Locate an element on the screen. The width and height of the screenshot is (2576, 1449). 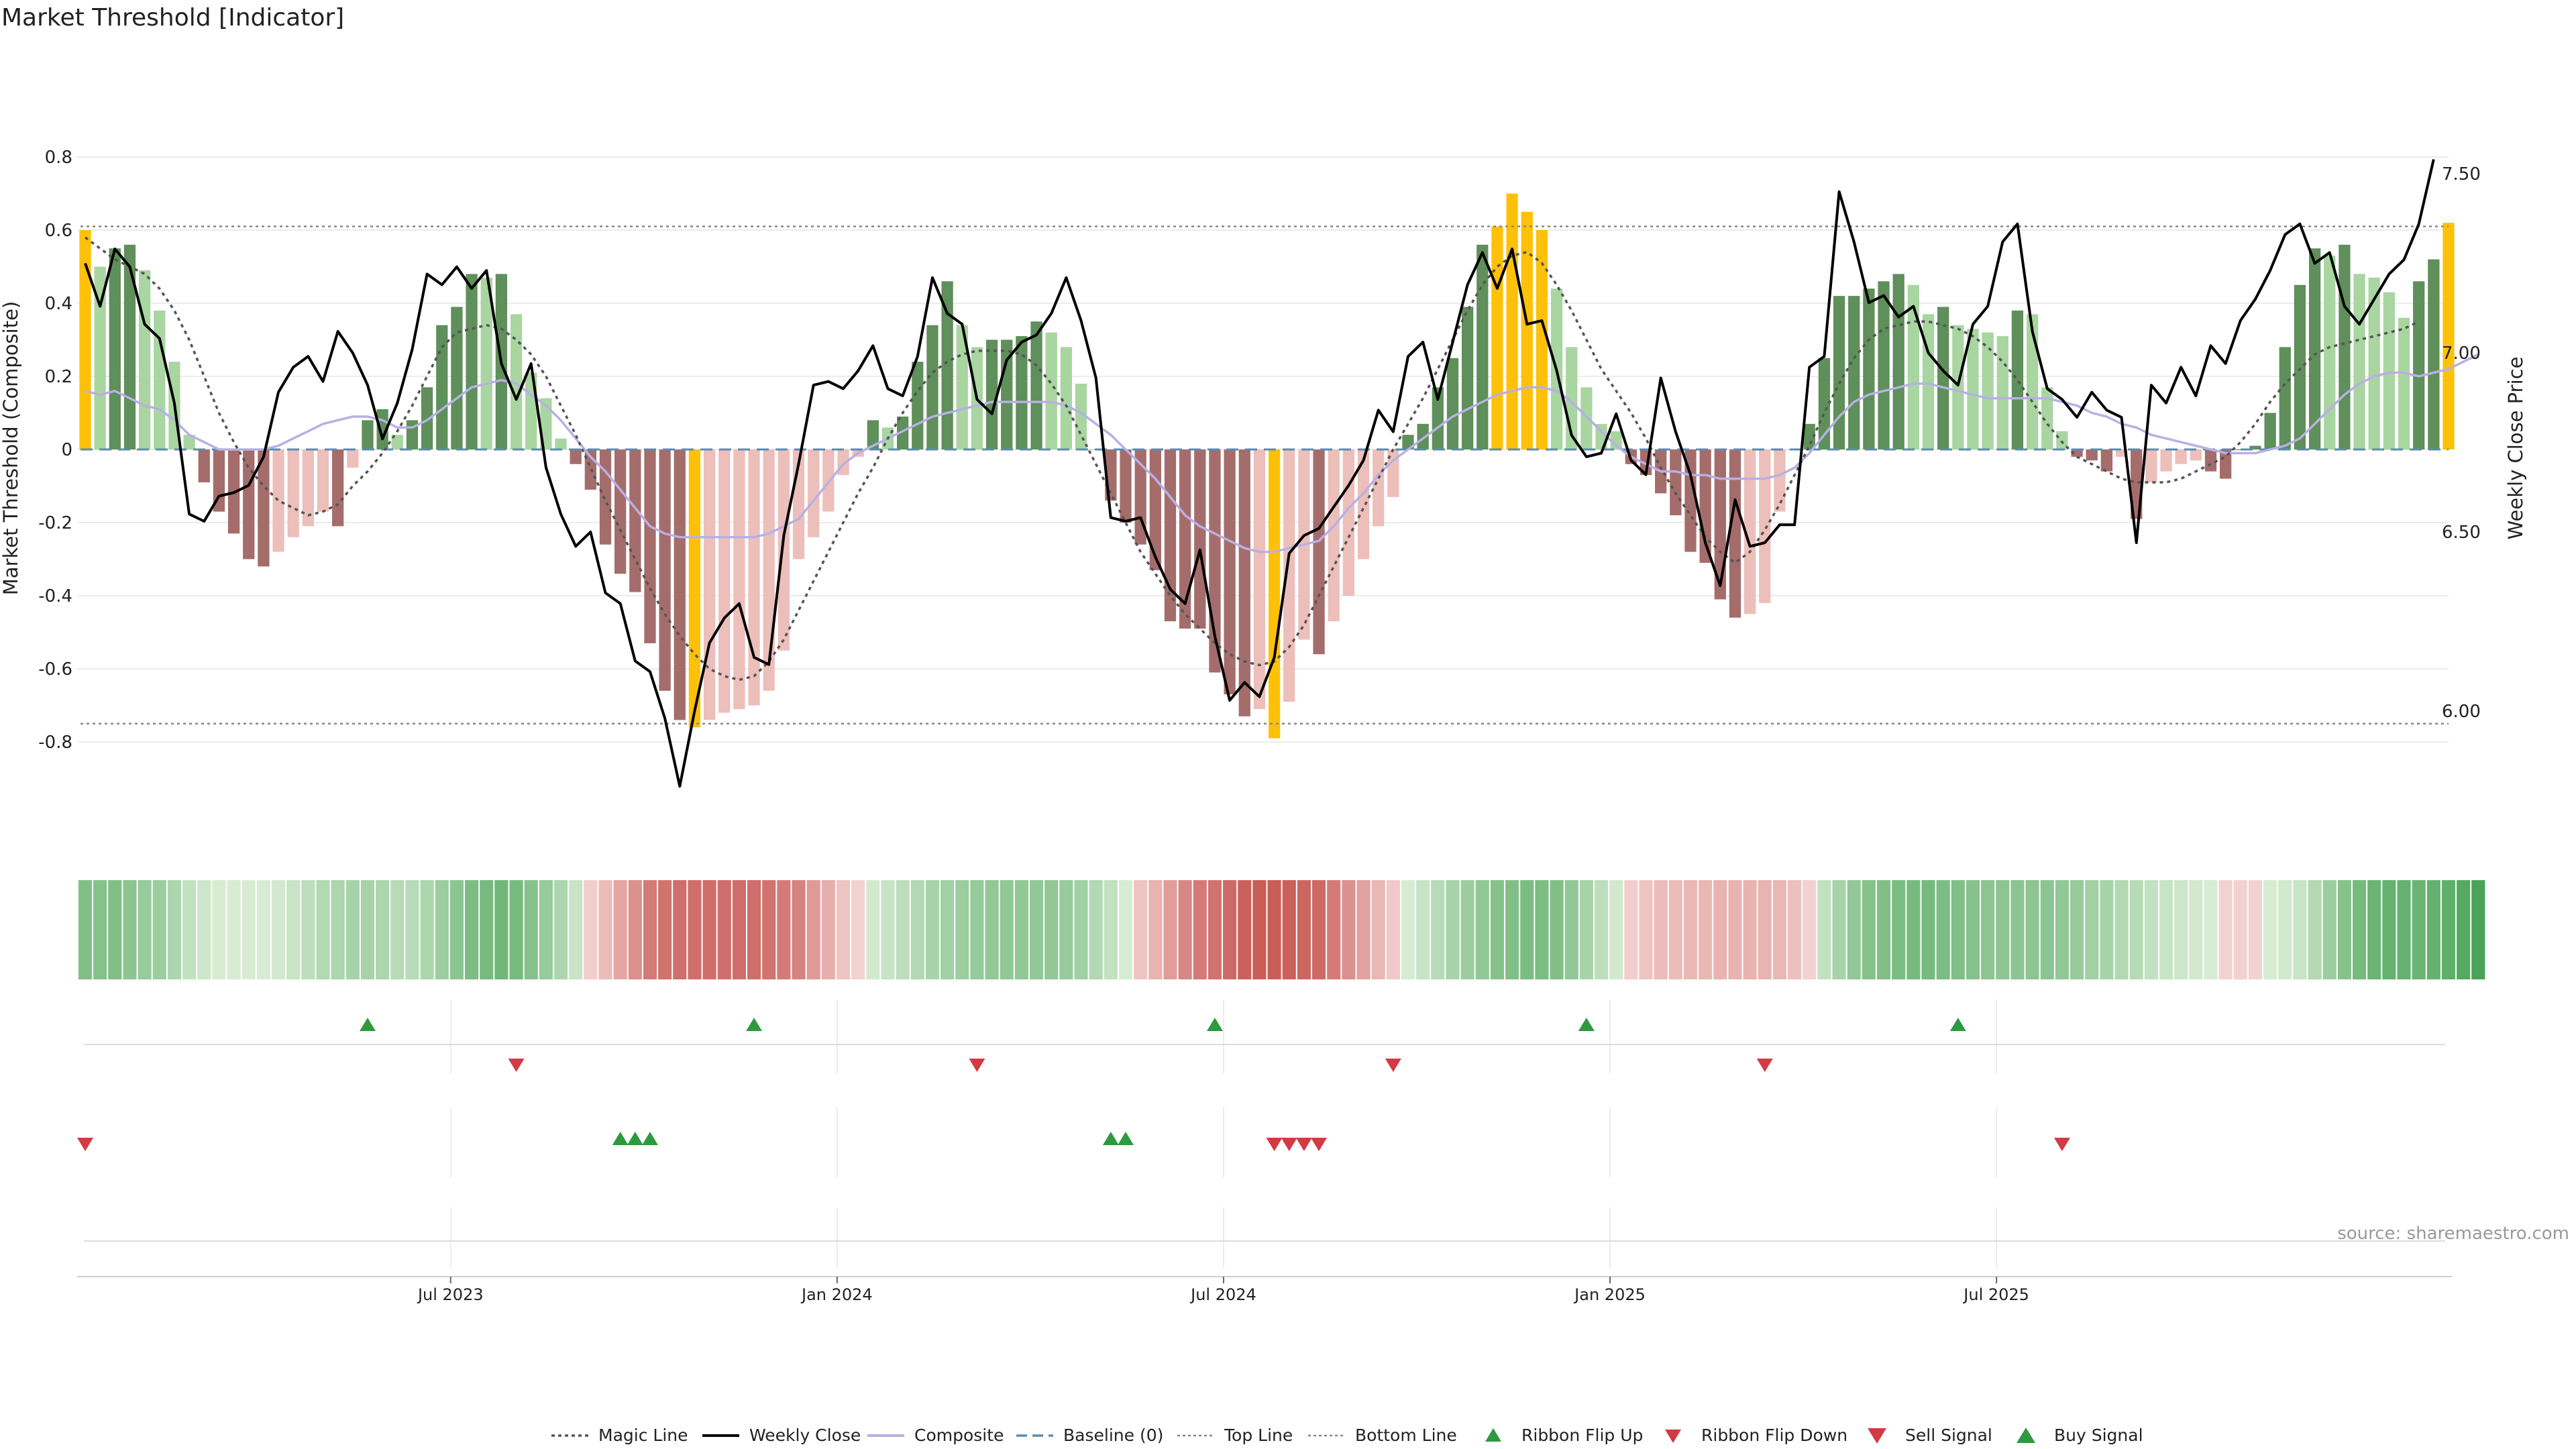
legend-item: Top Line is located at coordinates (1235, 1435).